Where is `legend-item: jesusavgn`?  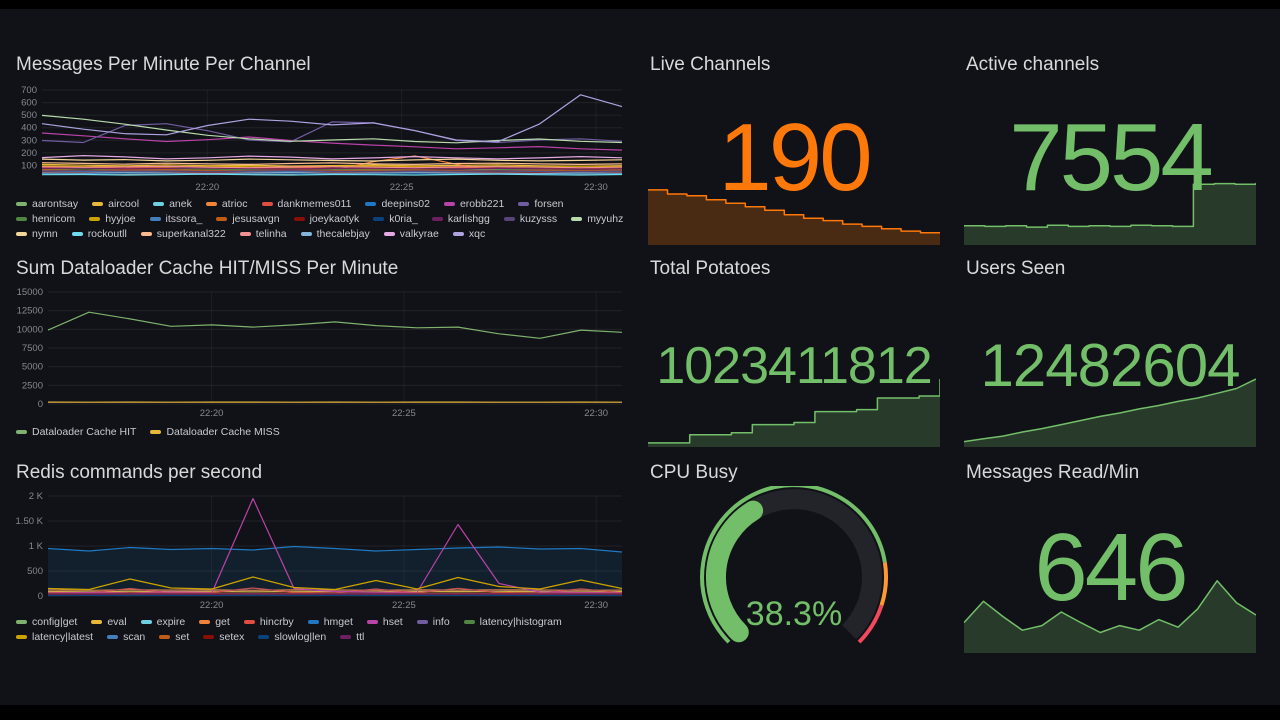
legend-item: jesusavgn is located at coordinates (248, 219).